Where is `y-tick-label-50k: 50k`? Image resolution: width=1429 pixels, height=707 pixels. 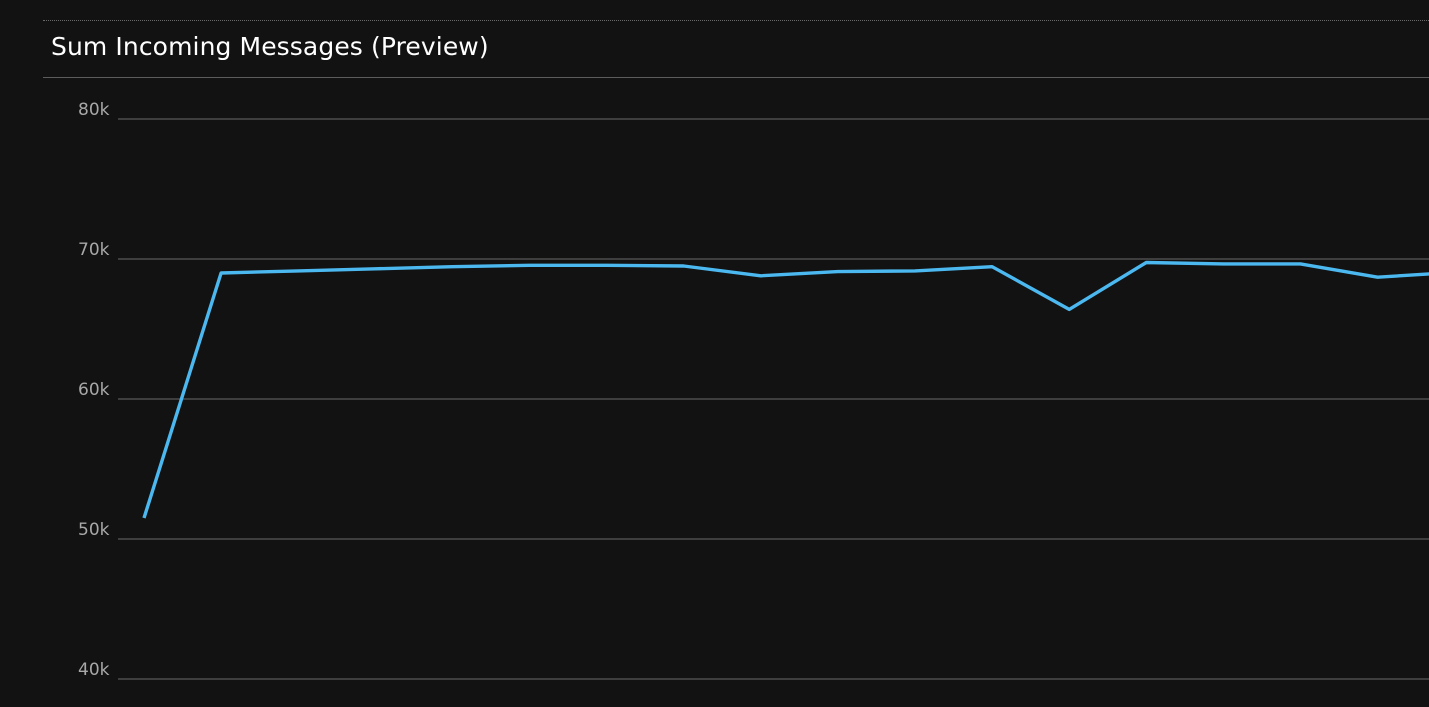 y-tick-label-50k: 50k is located at coordinates (94, 530).